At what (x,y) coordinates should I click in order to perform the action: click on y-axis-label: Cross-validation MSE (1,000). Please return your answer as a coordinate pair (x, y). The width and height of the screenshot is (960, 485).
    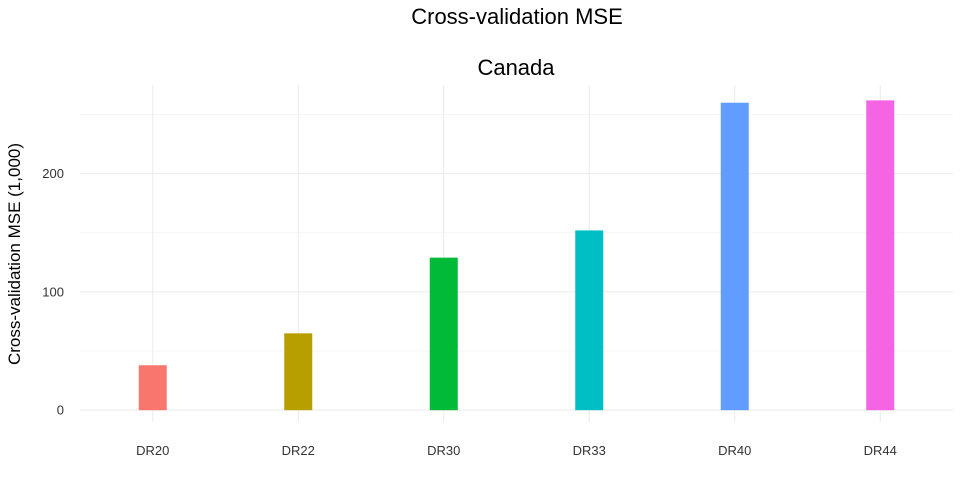
    Looking at the image, I should click on (14, 254).